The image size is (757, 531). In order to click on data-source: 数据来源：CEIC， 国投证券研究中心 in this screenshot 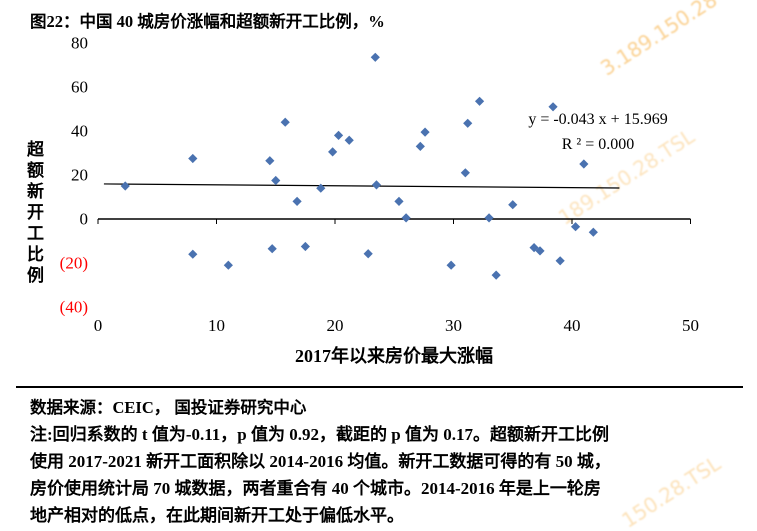, I will do `click(168, 407)`.